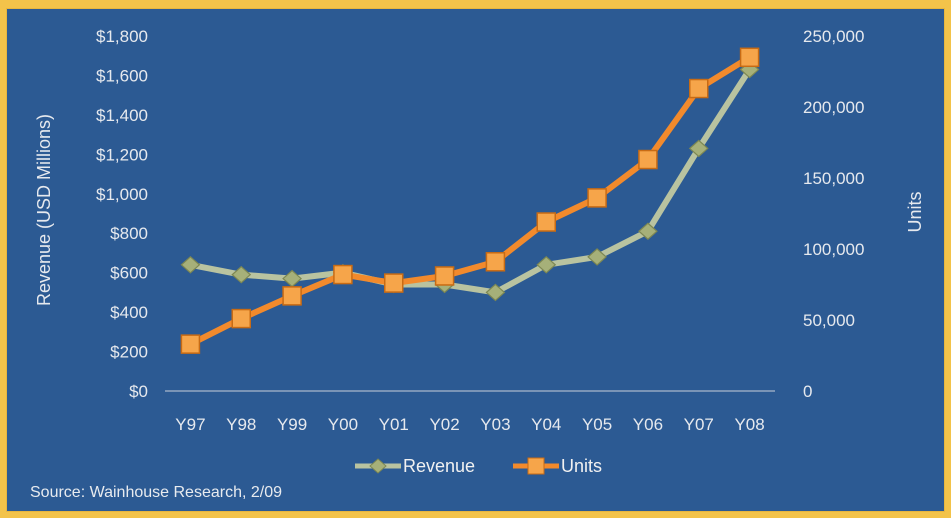 The height and width of the screenshot is (518, 951). What do you see at coordinates (122, 154) in the screenshot?
I see `left-tick-label: $1,200` at bounding box center [122, 154].